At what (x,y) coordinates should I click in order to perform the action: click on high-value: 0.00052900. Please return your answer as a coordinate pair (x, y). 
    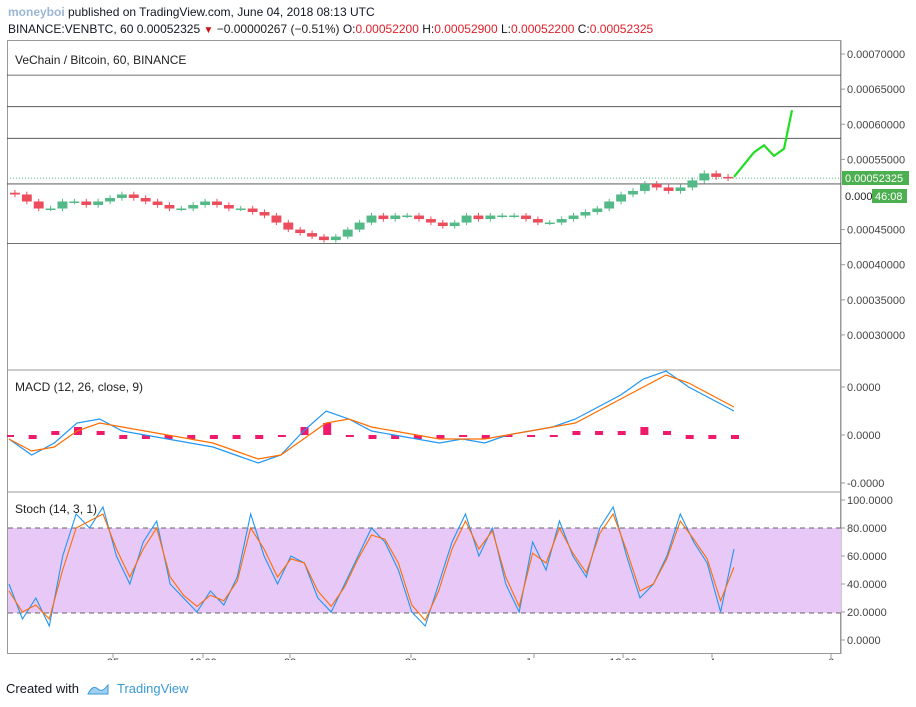
    Looking at the image, I should click on (466, 29).